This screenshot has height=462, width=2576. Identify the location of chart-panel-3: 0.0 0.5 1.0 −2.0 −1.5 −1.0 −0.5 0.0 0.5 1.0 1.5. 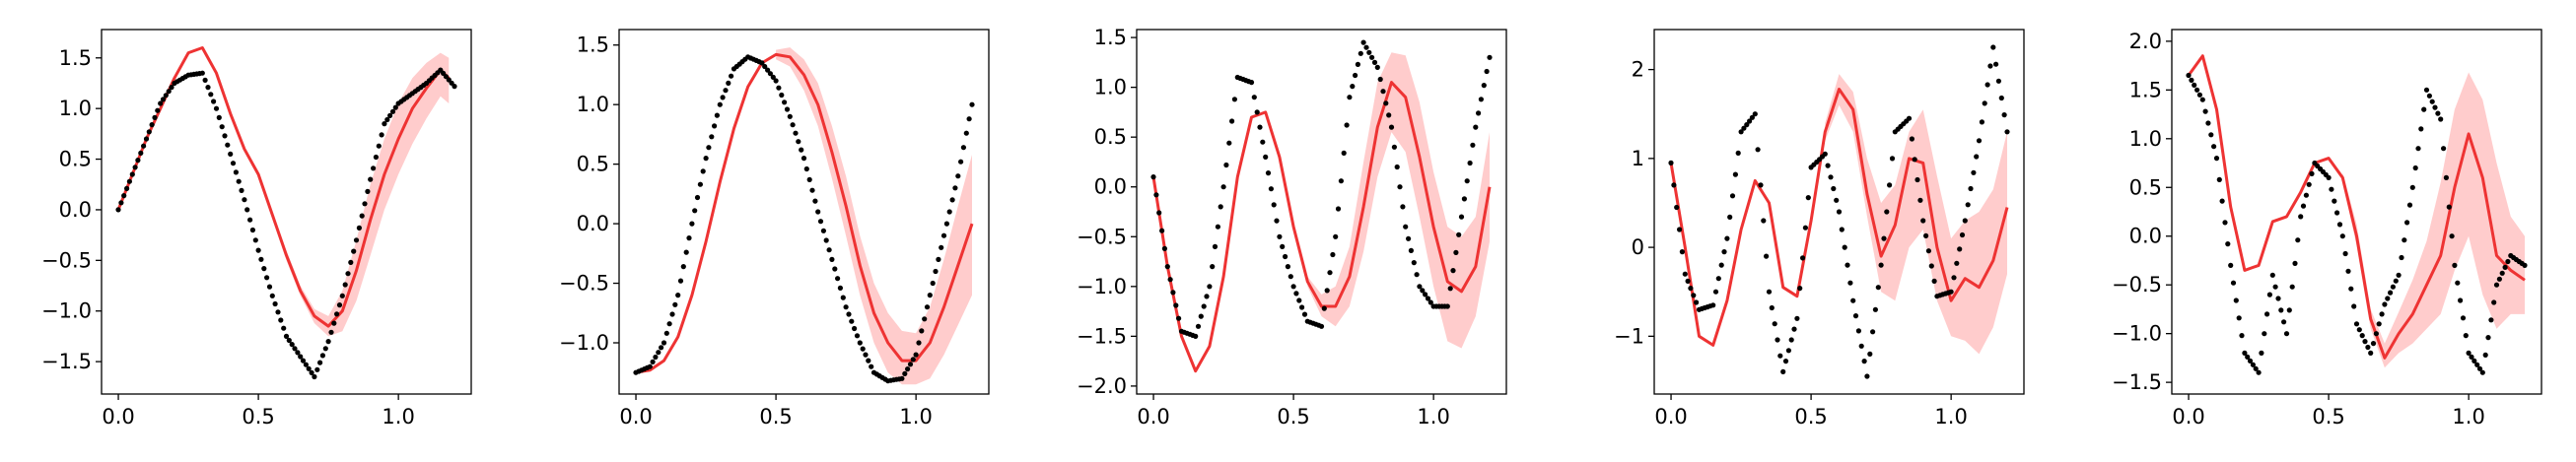
(1292, 227).